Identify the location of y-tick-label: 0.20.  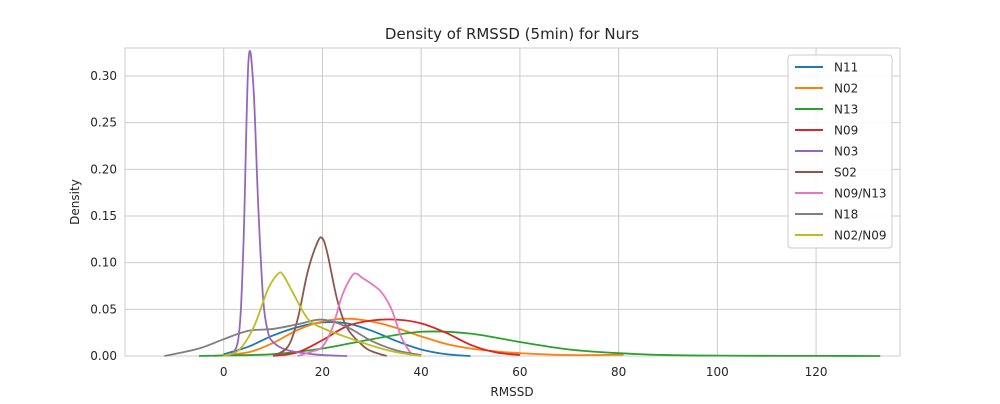
(103, 169).